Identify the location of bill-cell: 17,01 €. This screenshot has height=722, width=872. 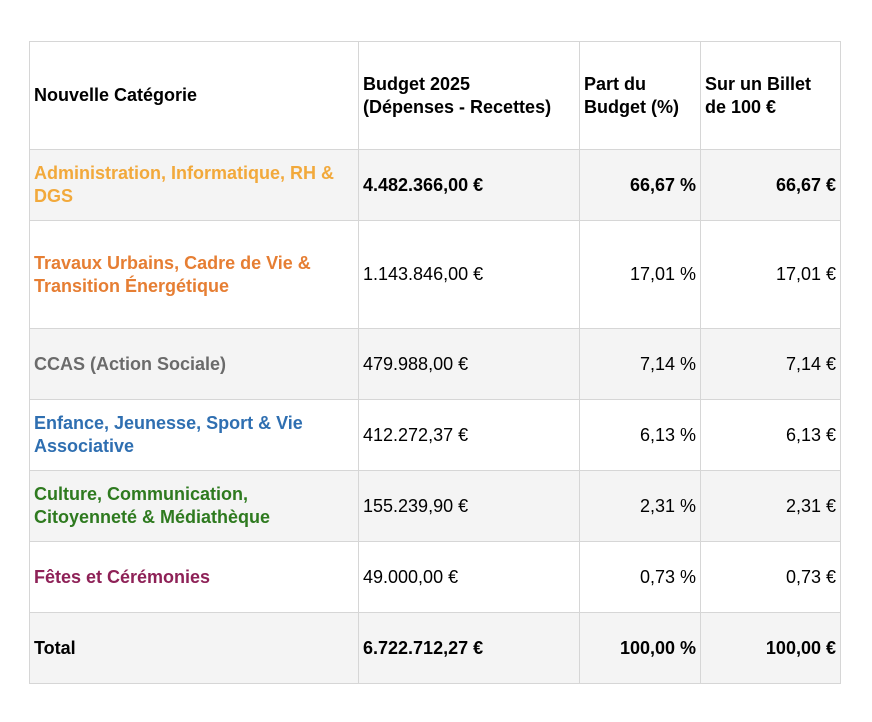
(770, 274).